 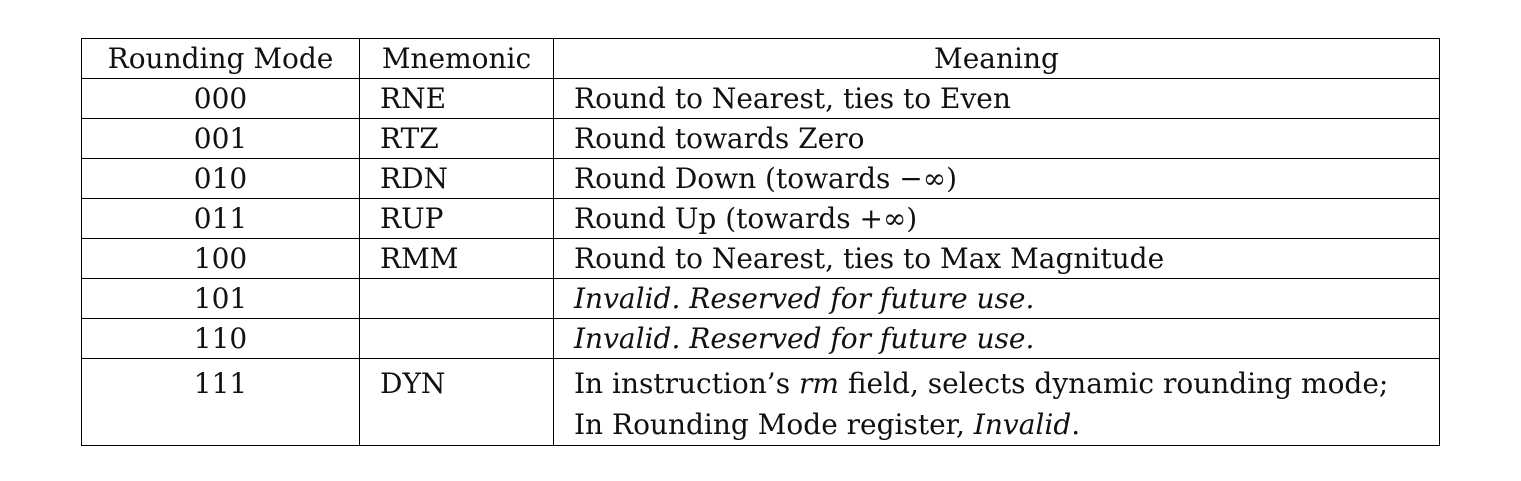 What do you see at coordinates (818, 383) in the screenshot?
I see `meaning-emphasis: rm` at bounding box center [818, 383].